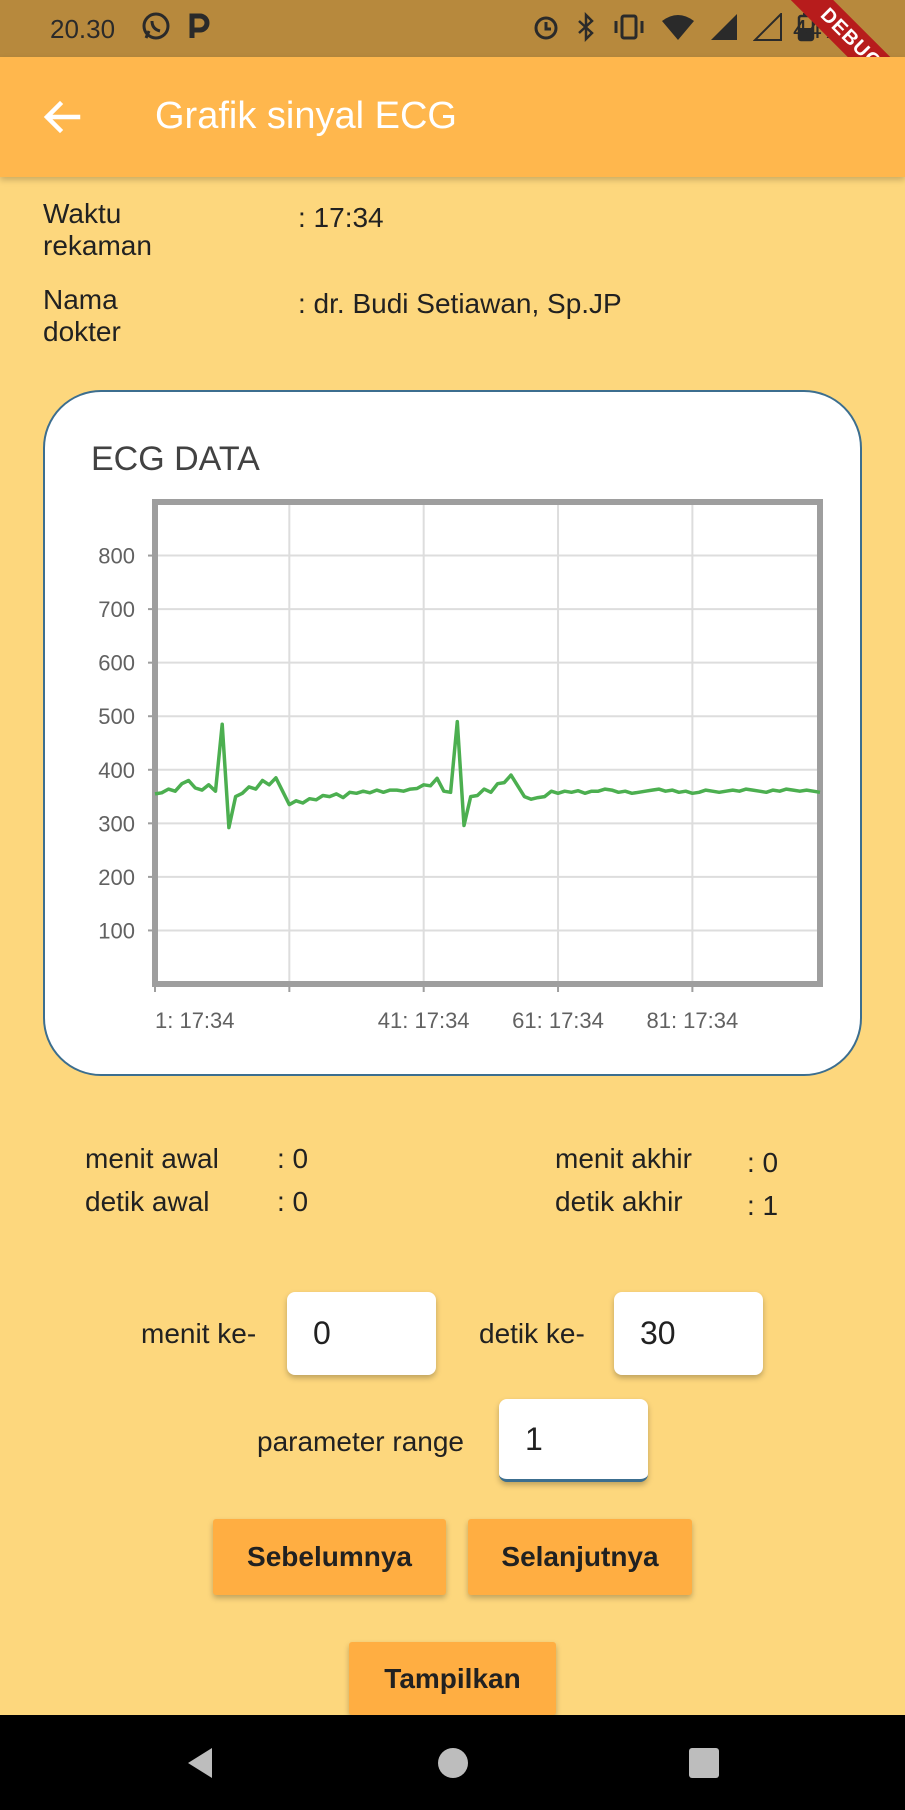  I want to click on app-bar: Grafik sinyal ECG, so click(452, 117).